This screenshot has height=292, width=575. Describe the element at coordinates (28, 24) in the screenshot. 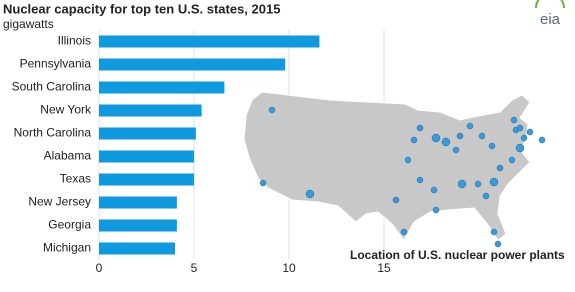

I see `chart-subtitle: gigawatts` at that location.